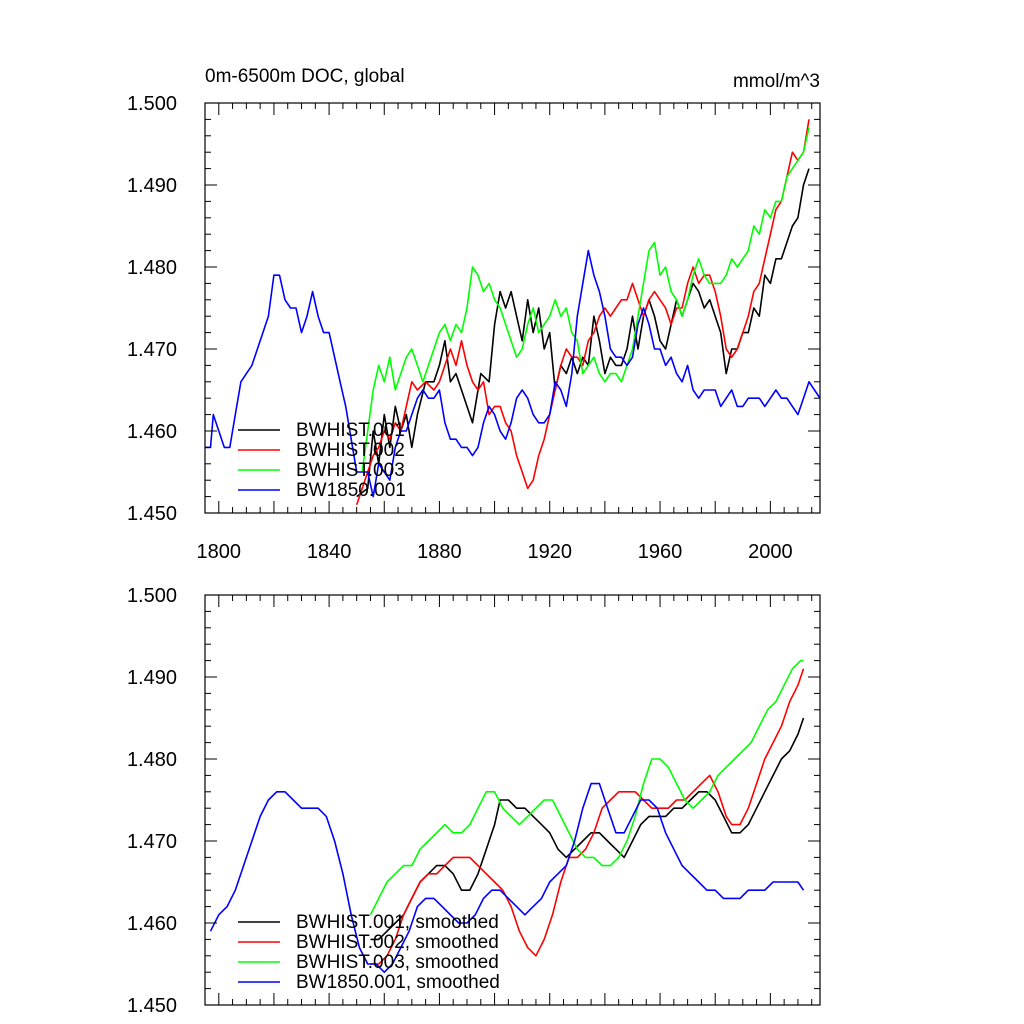 Image resolution: width=1024 pixels, height=1024 pixels. Describe the element at coordinates (219, 552) in the screenshot. I see `x-tick-label: 1800` at that location.